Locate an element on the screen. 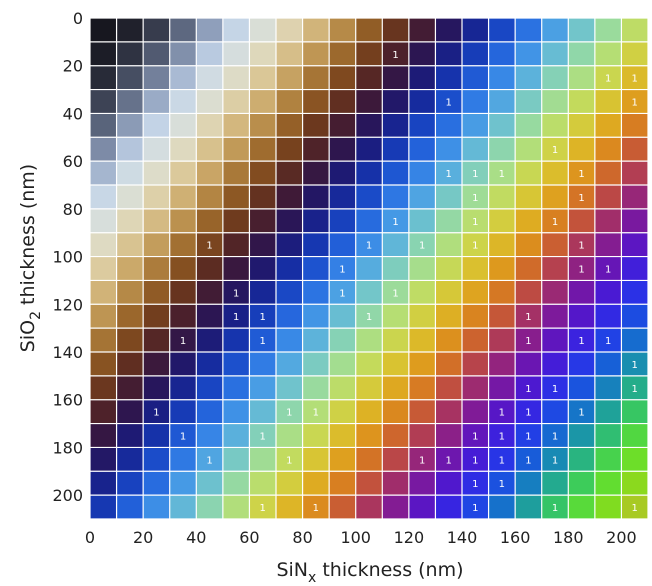 Image resolution: width=652 pixels, height=586 pixels. y-tick-label: 140 is located at coordinates (67, 352).